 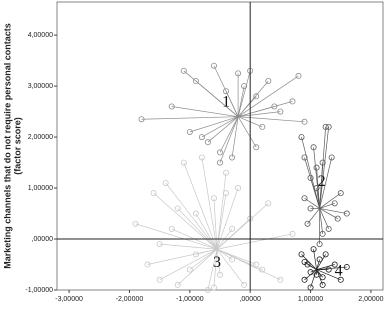 I want to click on x-tick-label: -1,00000, so click(x=190, y=299).